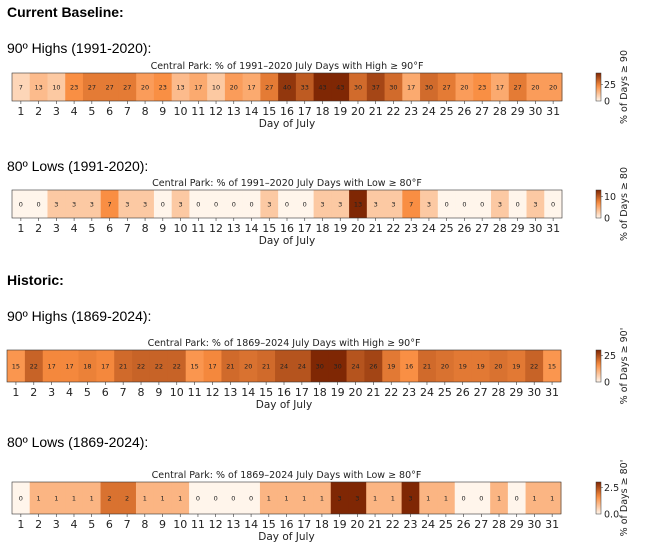  I want to click on x-tick-label: 22, so click(393, 111).